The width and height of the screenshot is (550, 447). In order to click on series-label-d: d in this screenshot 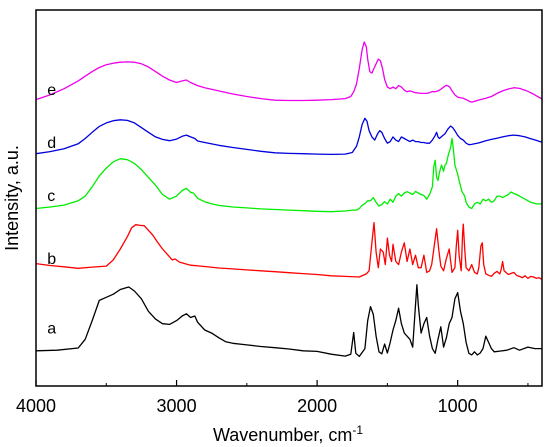, I will do `click(51, 143)`.